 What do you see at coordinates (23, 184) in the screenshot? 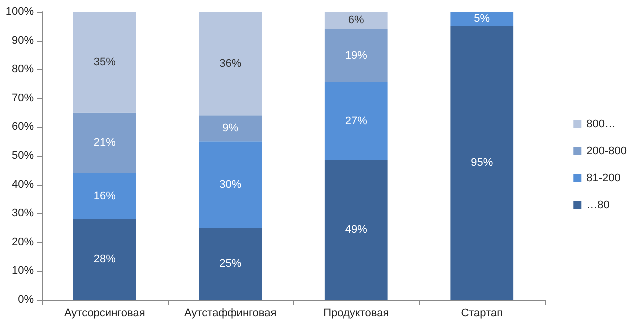
I see `y-tick-label: 40%` at bounding box center [23, 184].